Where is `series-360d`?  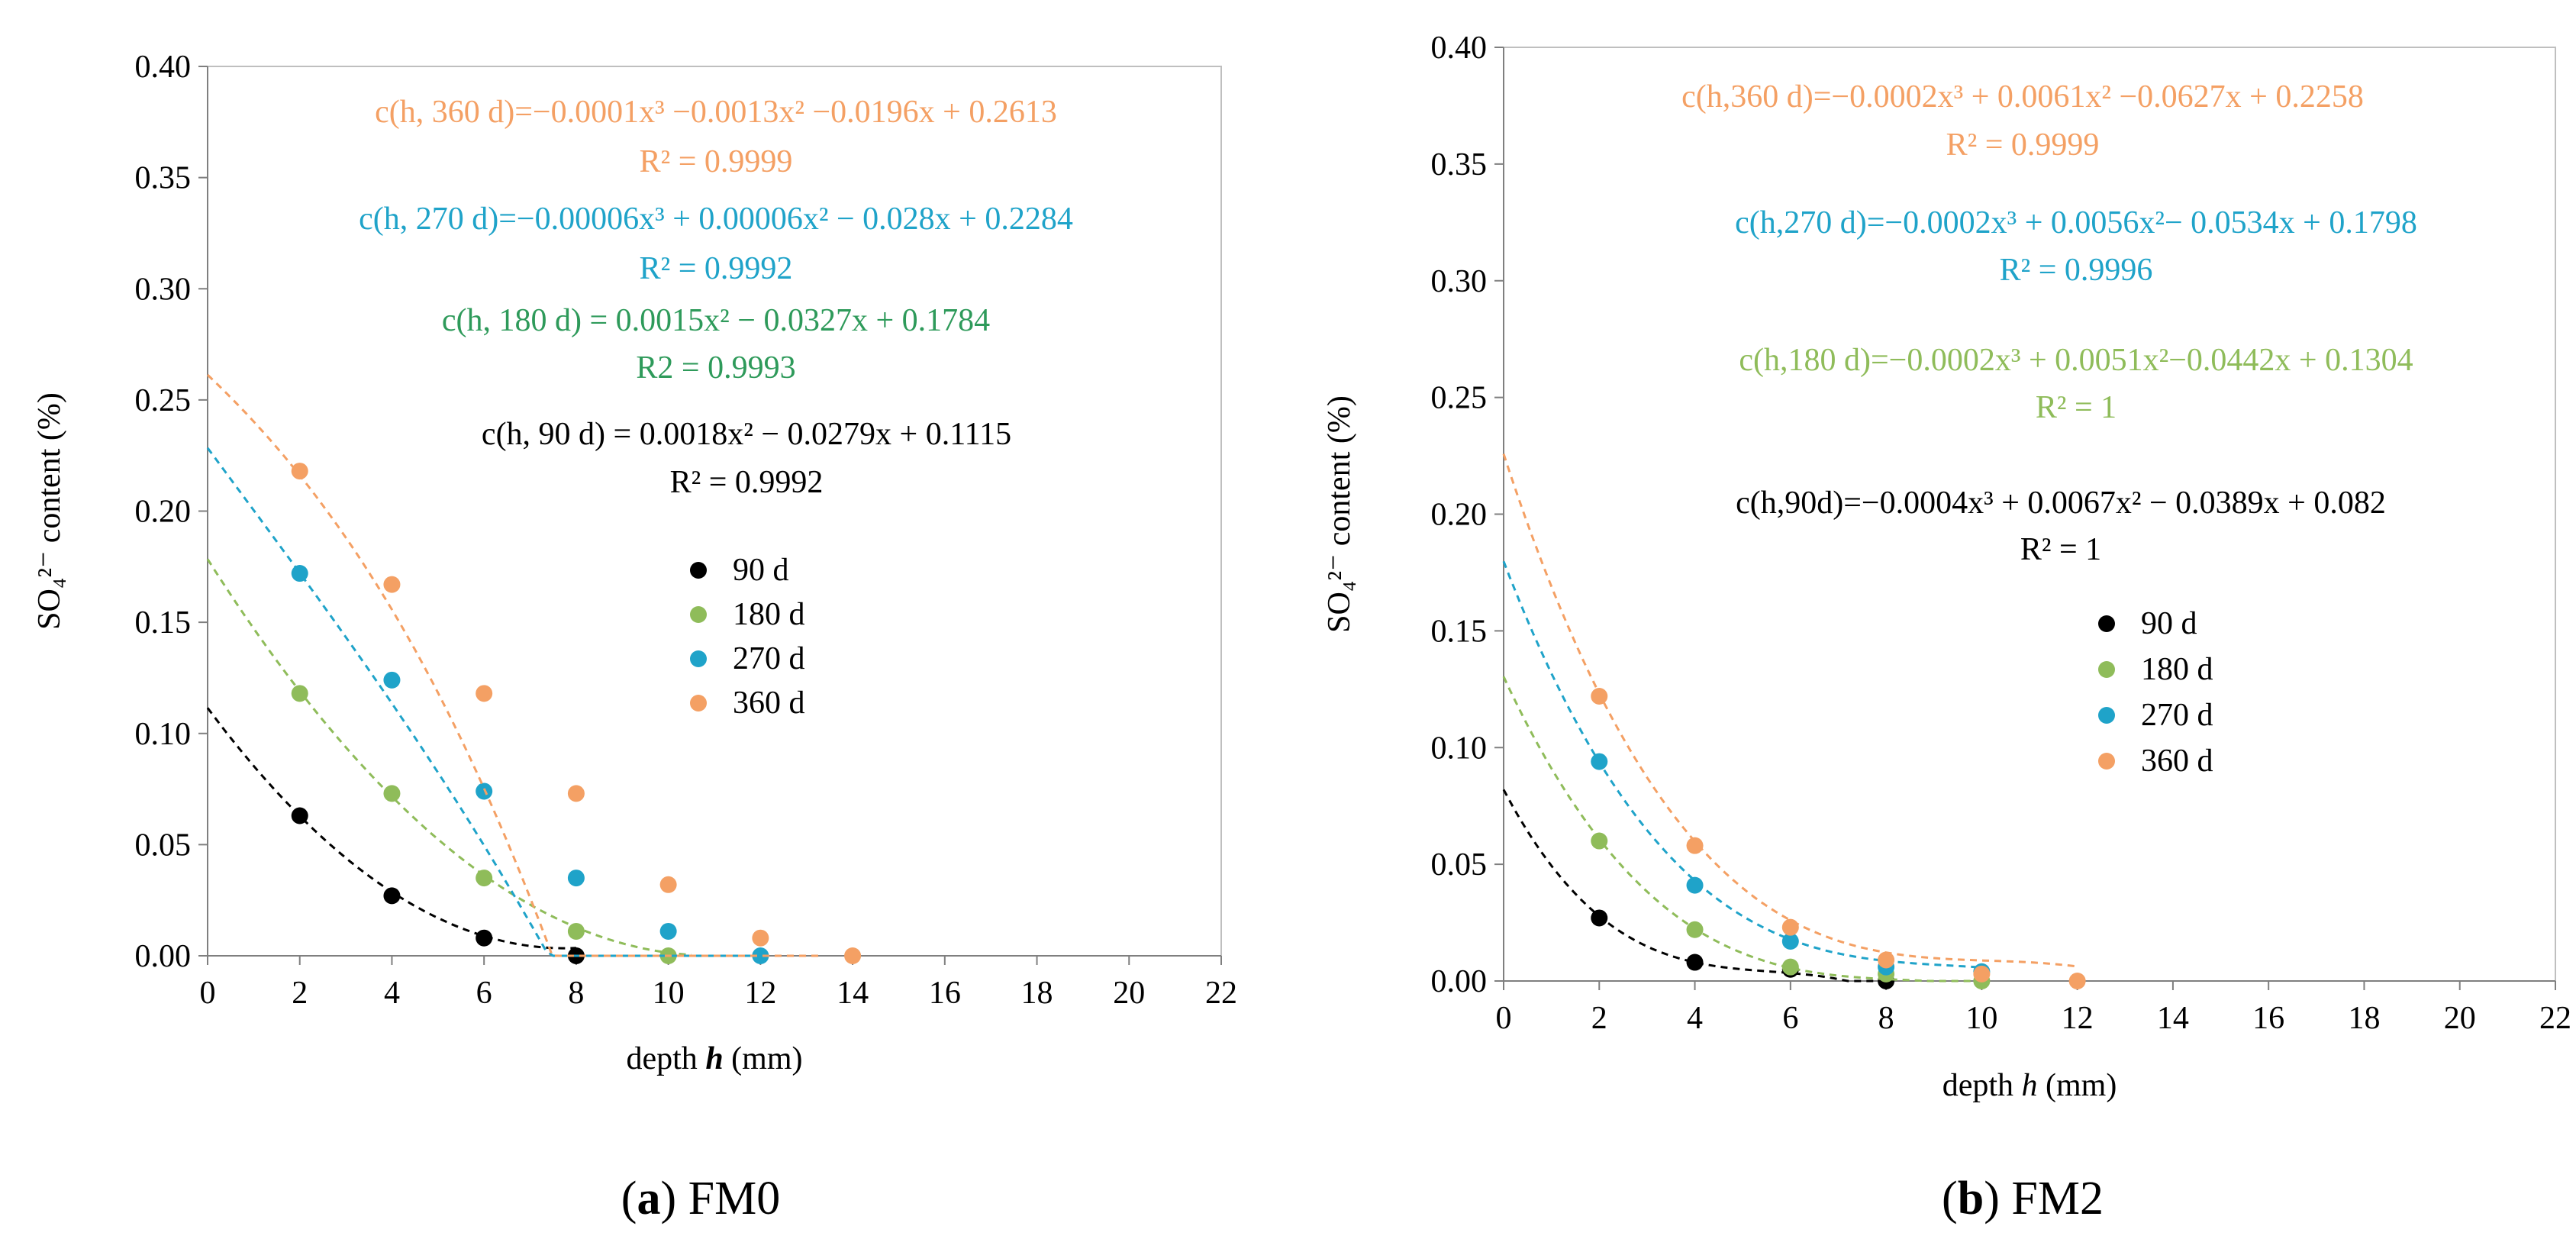 series-360d is located at coordinates (1794, 721).